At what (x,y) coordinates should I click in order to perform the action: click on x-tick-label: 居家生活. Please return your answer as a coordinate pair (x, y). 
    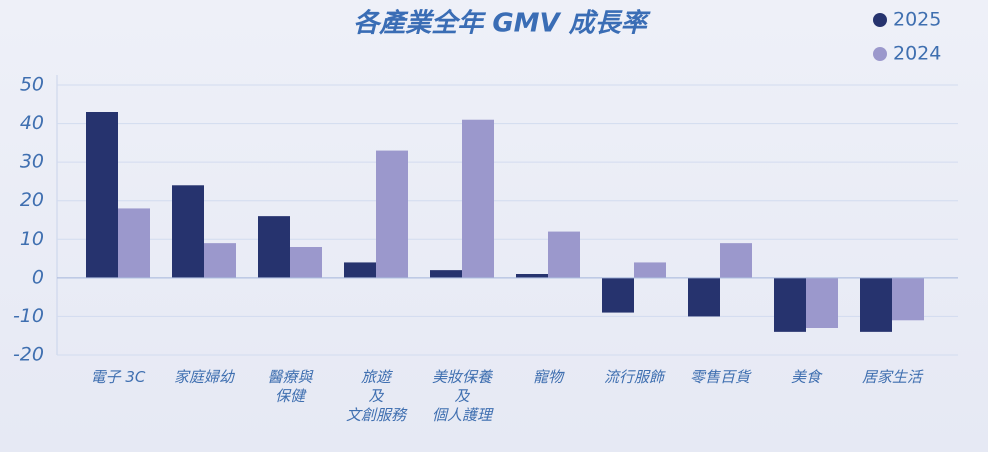
    Looking at the image, I should click on (891, 377).